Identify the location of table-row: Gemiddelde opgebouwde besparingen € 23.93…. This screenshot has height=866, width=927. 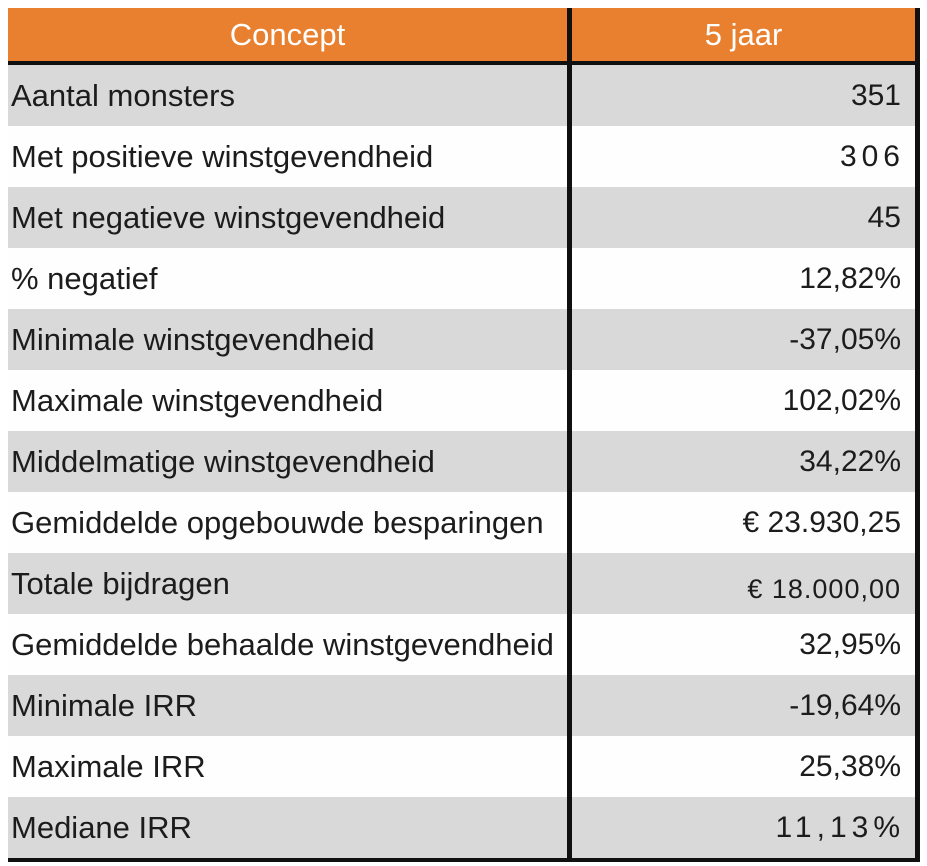
(461, 522).